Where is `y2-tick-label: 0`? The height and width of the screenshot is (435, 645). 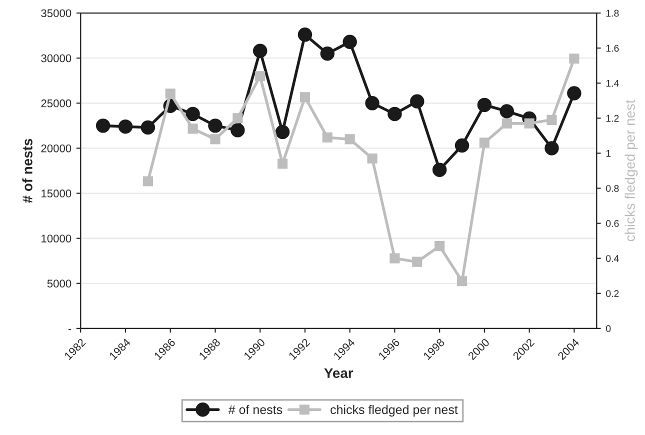 y2-tick-label: 0 is located at coordinates (608, 328).